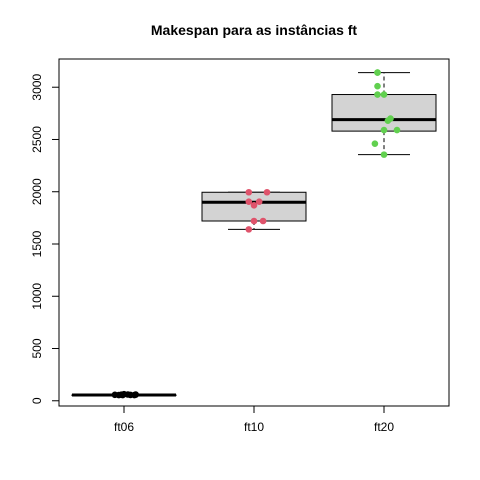 The width and height of the screenshot is (480, 480). I want to click on y-tick-label: 3000, so click(37, 87).